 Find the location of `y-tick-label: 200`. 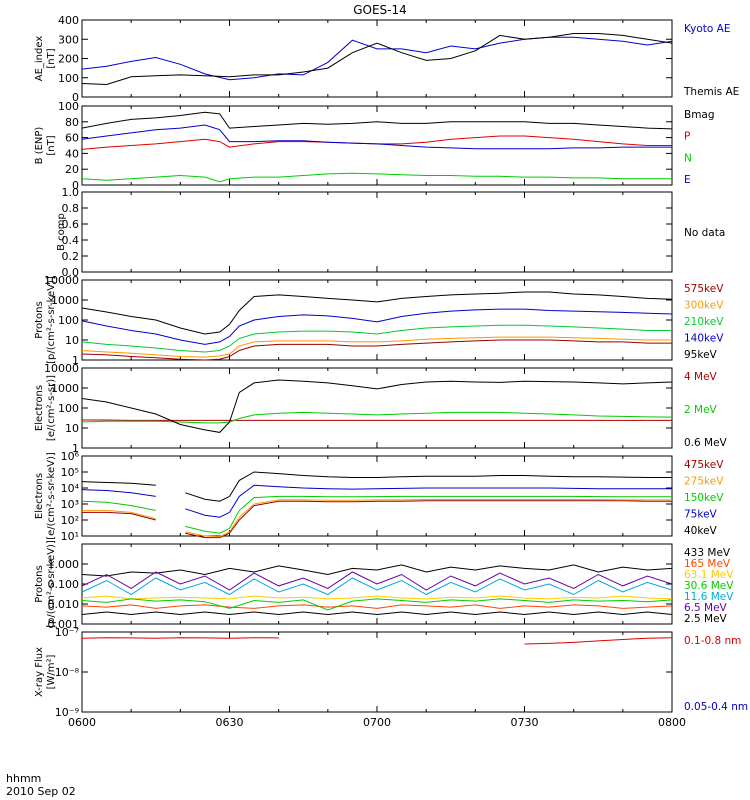

y-tick-label: 200 is located at coordinates (68, 59).